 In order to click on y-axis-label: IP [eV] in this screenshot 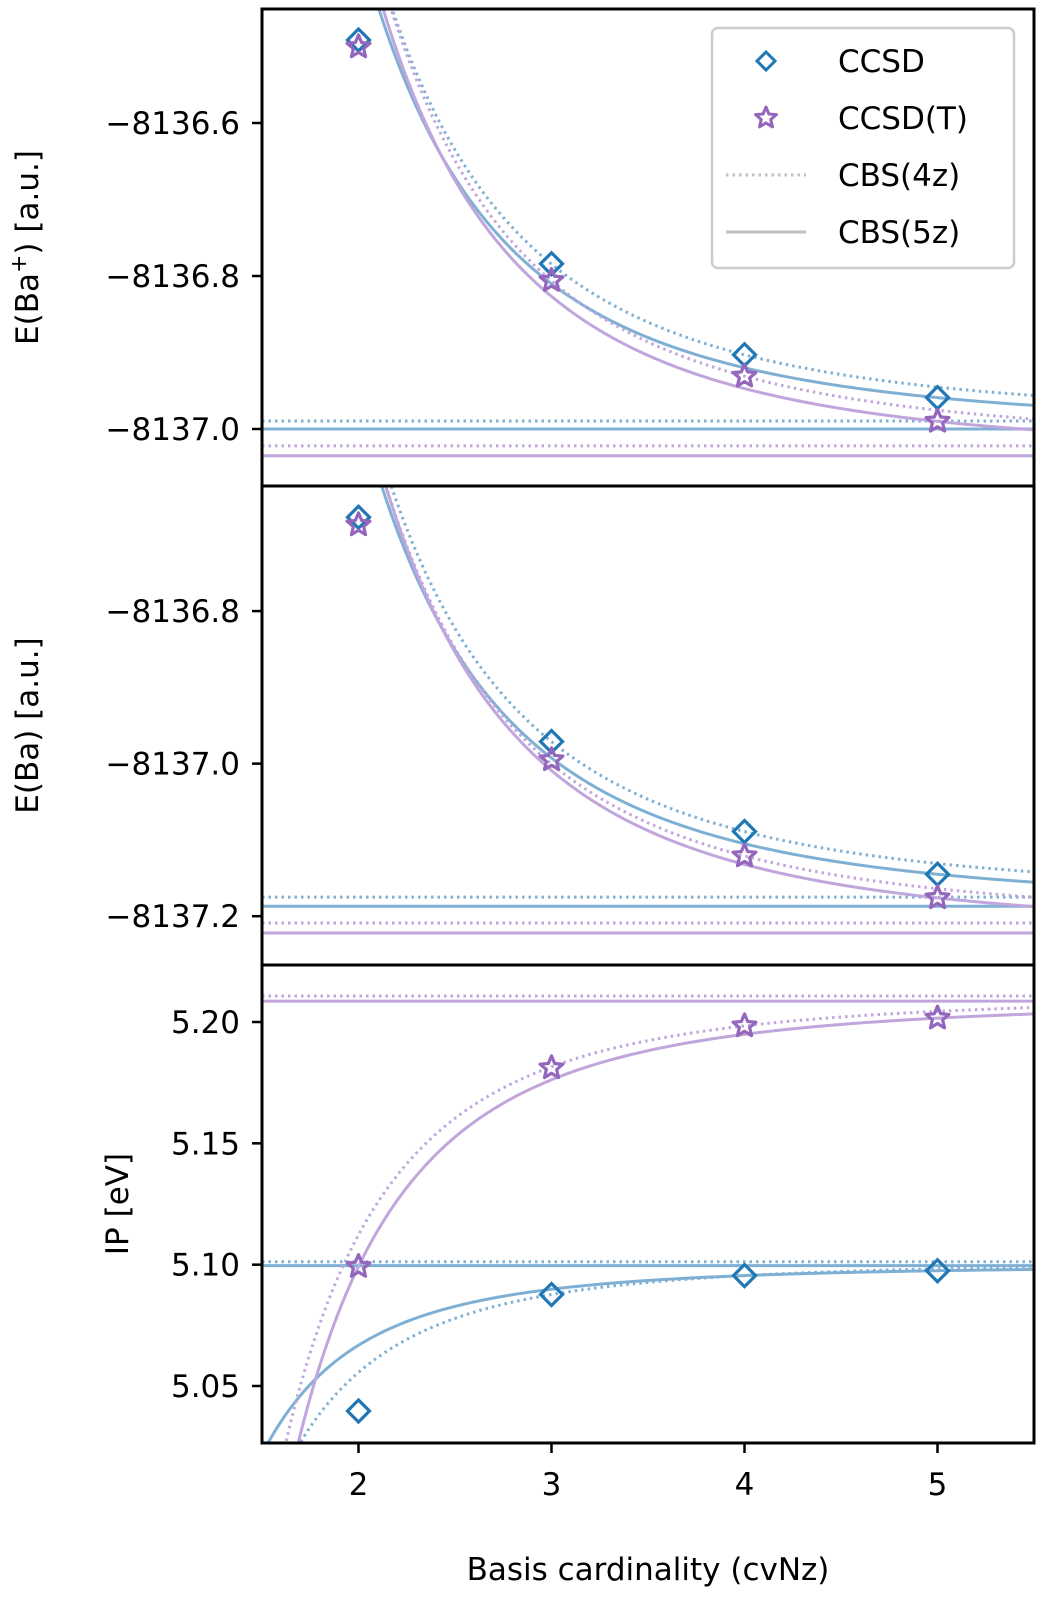, I will do `click(118, 1204)`.